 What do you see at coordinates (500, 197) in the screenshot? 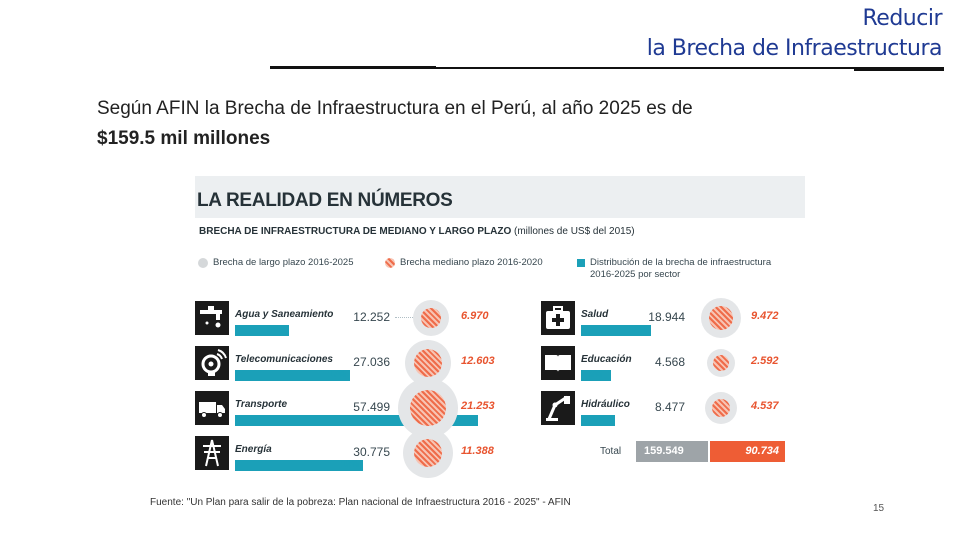
I see `infographic-header-band` at bounding box center [500, 197].